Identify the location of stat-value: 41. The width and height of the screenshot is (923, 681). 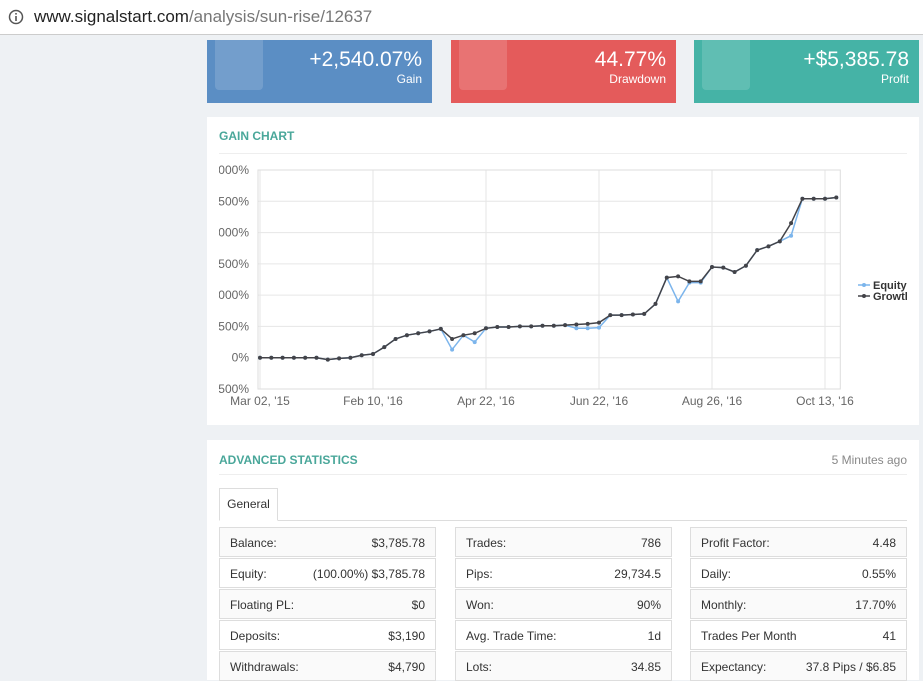
(889, 636).